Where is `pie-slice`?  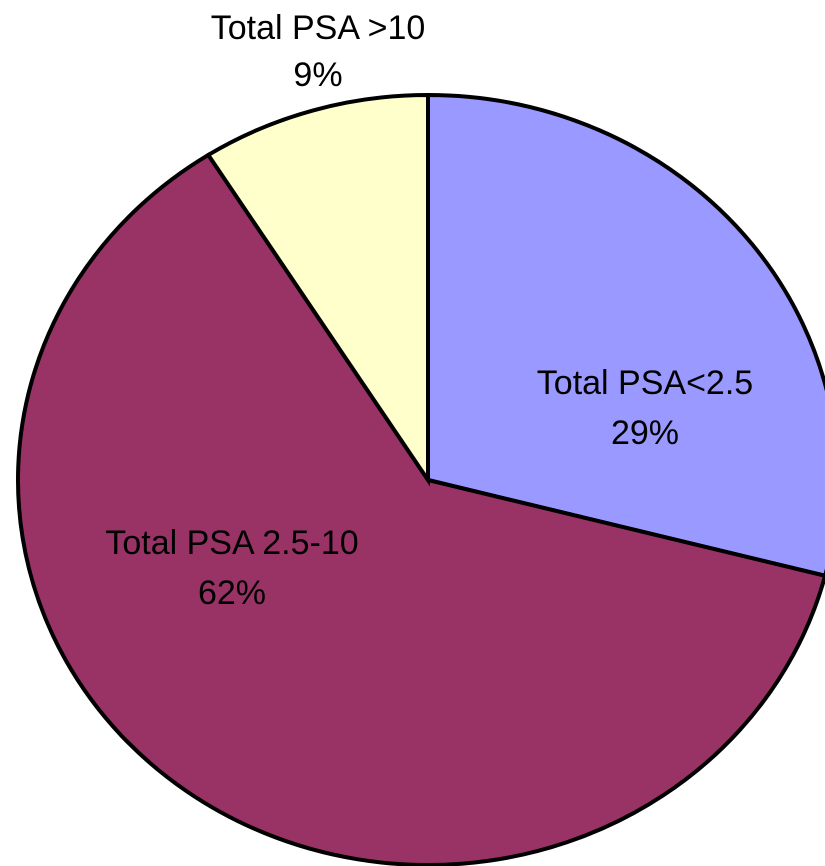
pie-slice is located at coordinates (317, 289).